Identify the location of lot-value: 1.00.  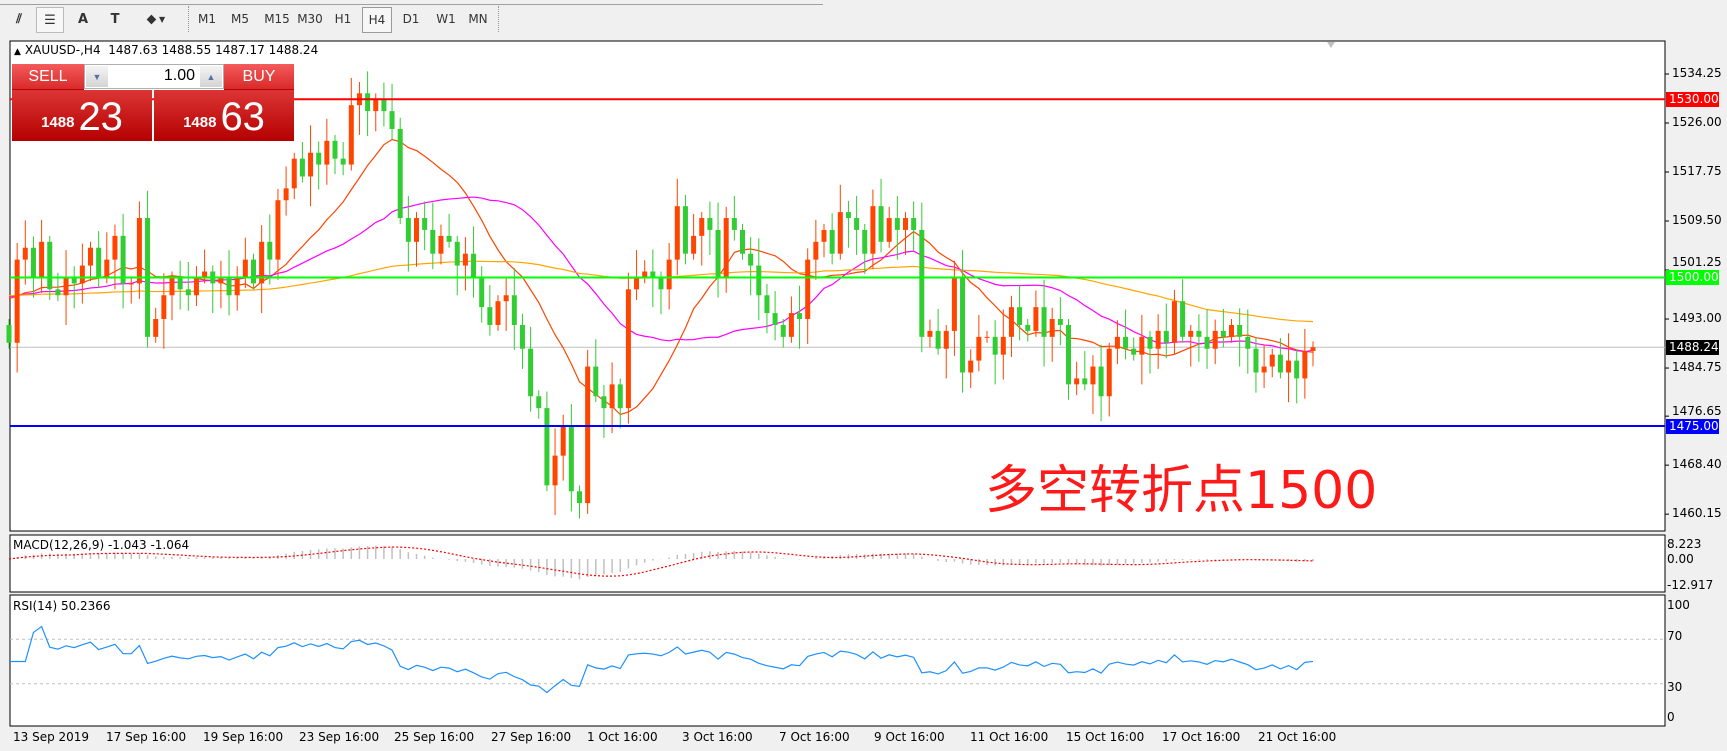
(179, 75).